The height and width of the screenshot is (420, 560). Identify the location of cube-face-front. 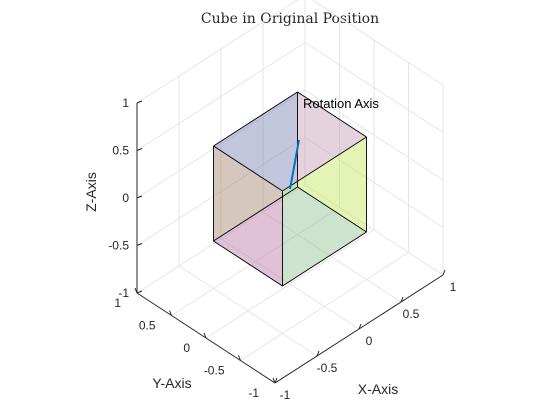
(324, 211).